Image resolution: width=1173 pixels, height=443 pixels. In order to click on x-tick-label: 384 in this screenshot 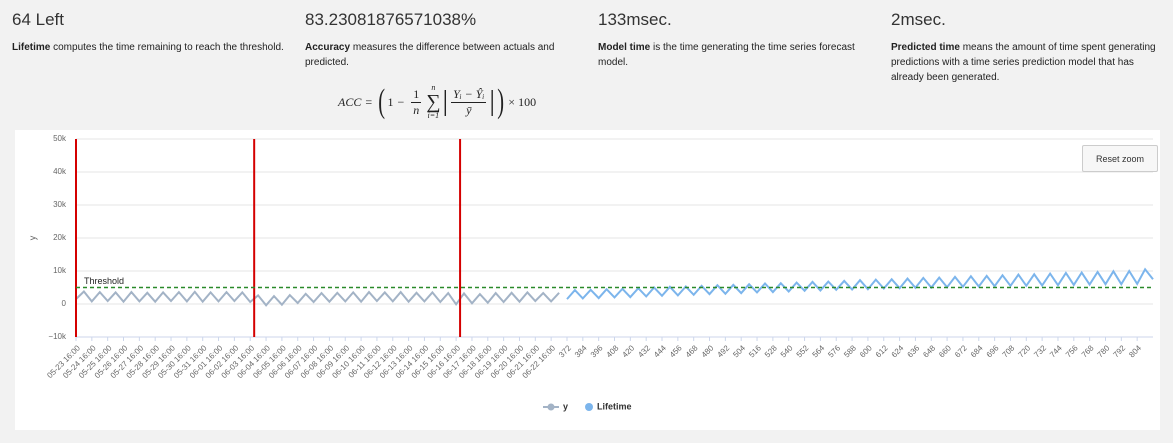, I will do `click(581, 351)`.